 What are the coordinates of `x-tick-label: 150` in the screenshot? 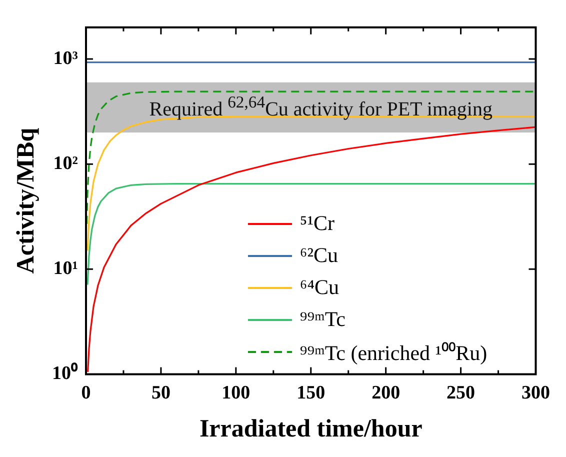 It's located at (311, 393).